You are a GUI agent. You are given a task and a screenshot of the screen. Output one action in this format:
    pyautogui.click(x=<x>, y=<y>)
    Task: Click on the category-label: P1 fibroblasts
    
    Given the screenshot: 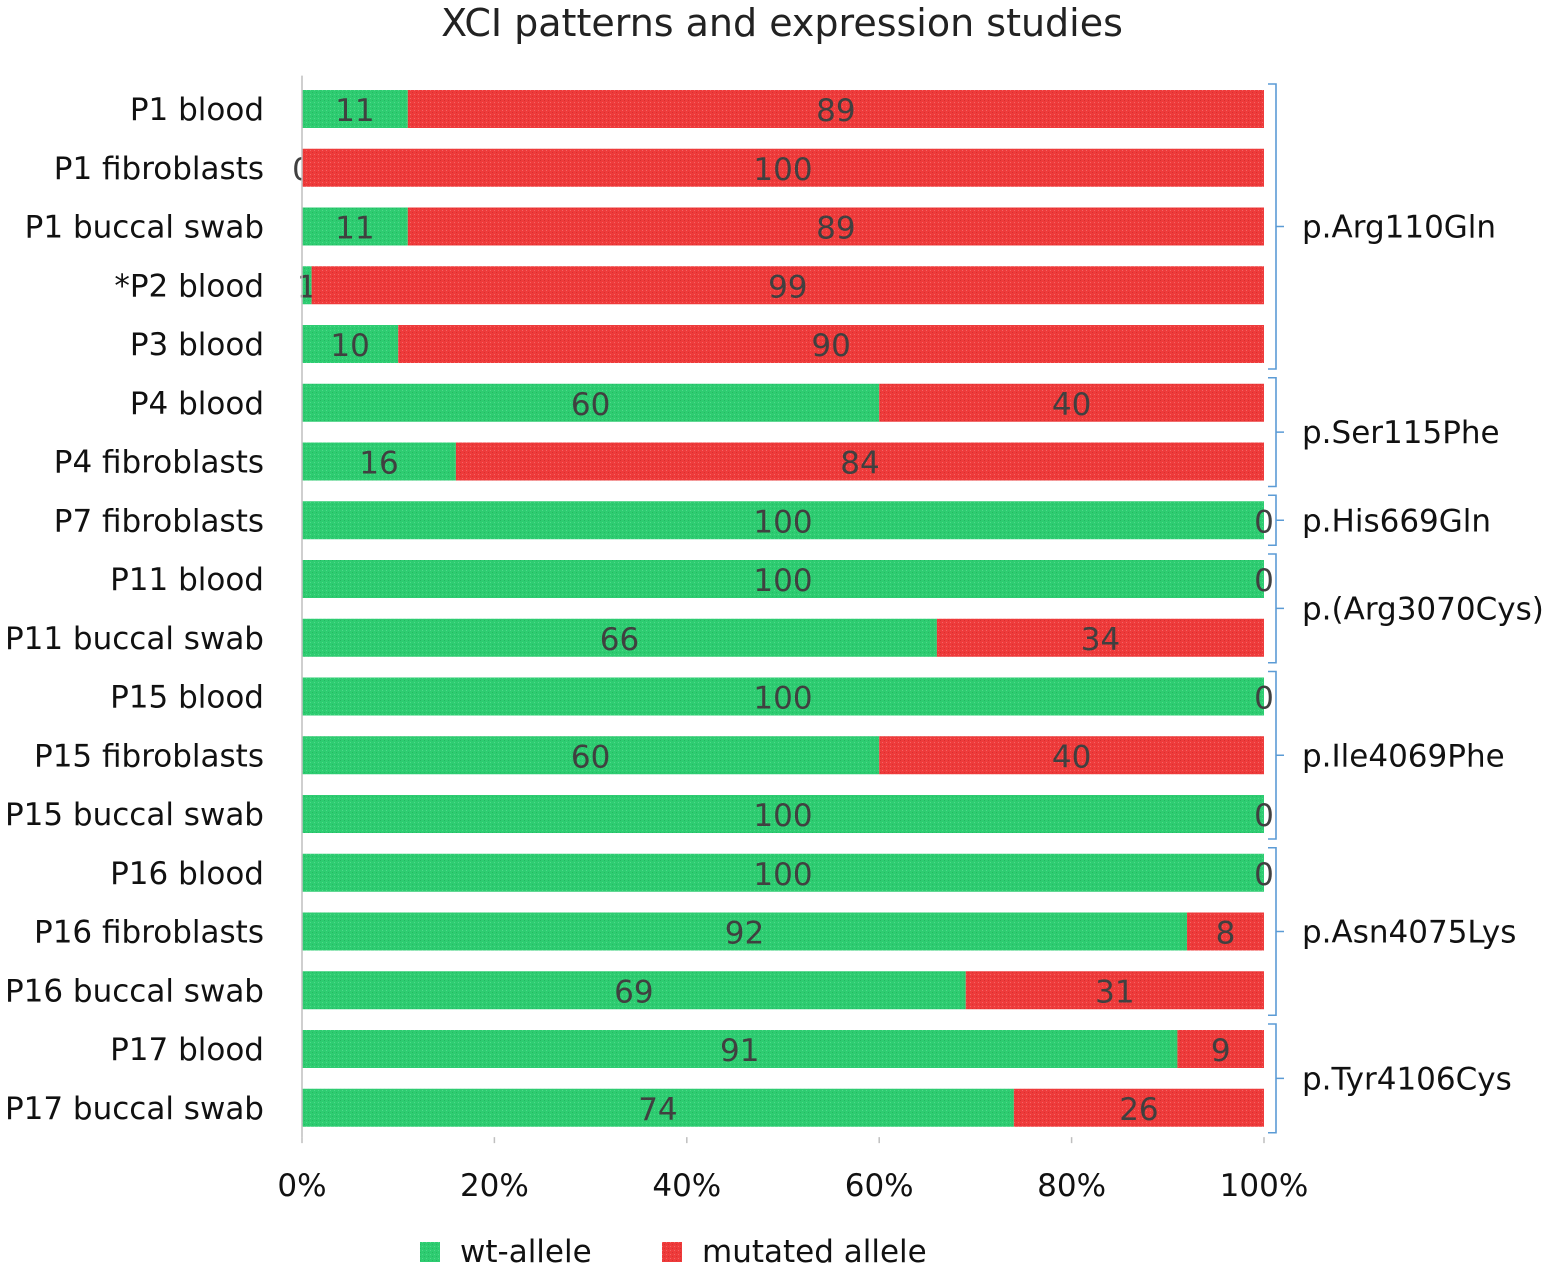 What is the action you would take?
    pyautogui.click(x=159, y=169)
    